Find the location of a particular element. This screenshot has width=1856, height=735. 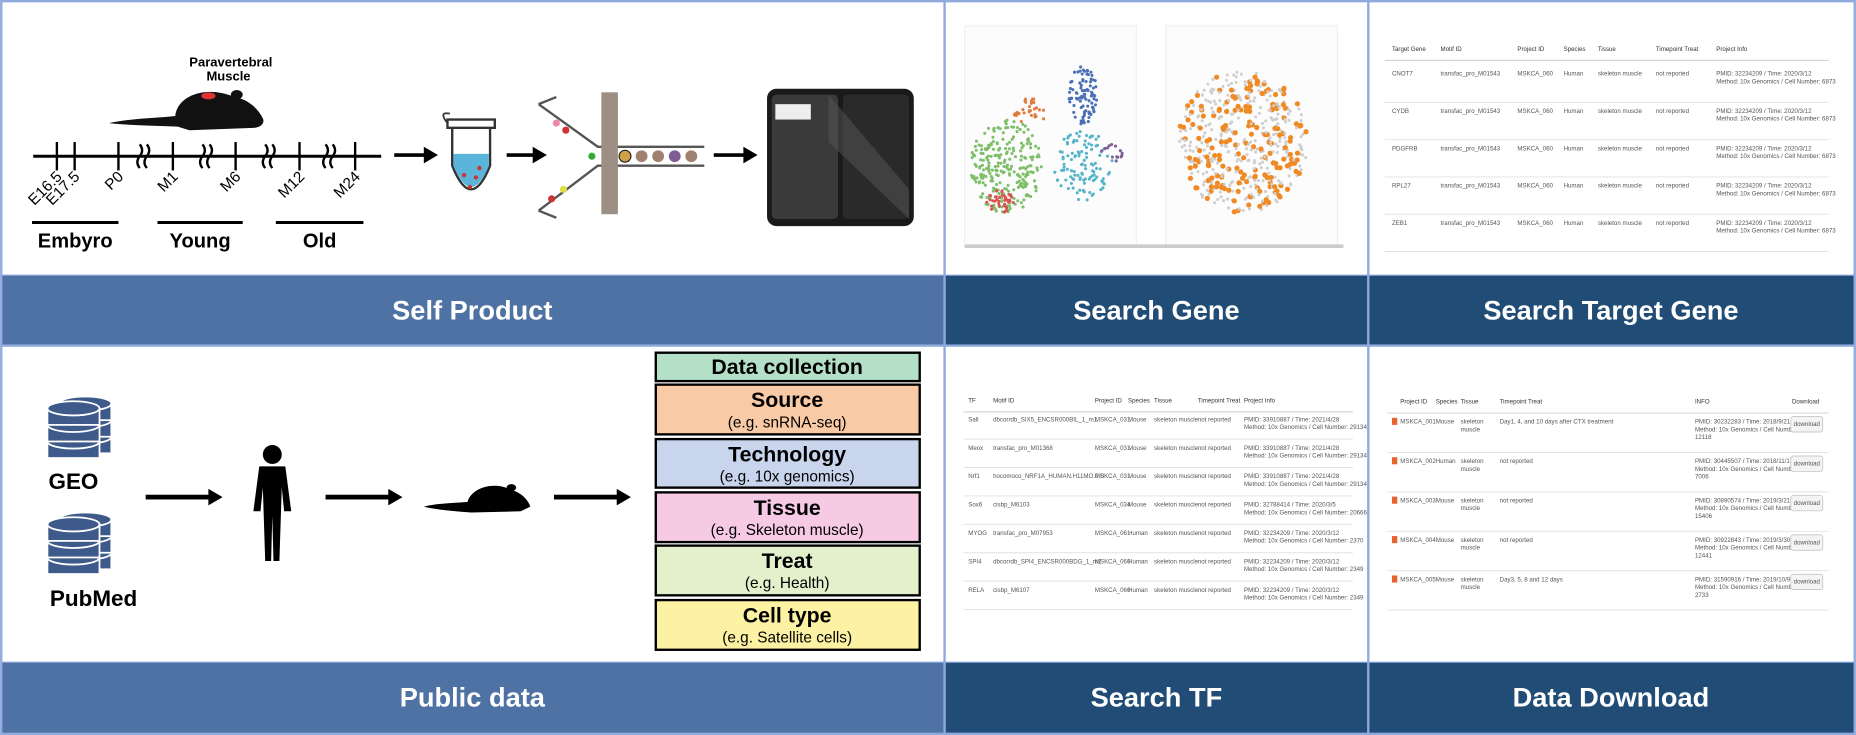

table-cell: MSKCA_060 is located at coordinates (1535, 148).